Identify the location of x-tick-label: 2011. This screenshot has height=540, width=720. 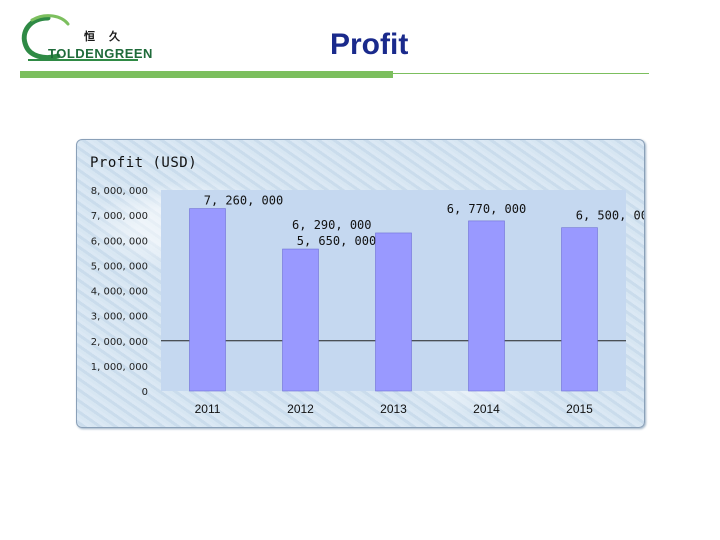
(208, 409).